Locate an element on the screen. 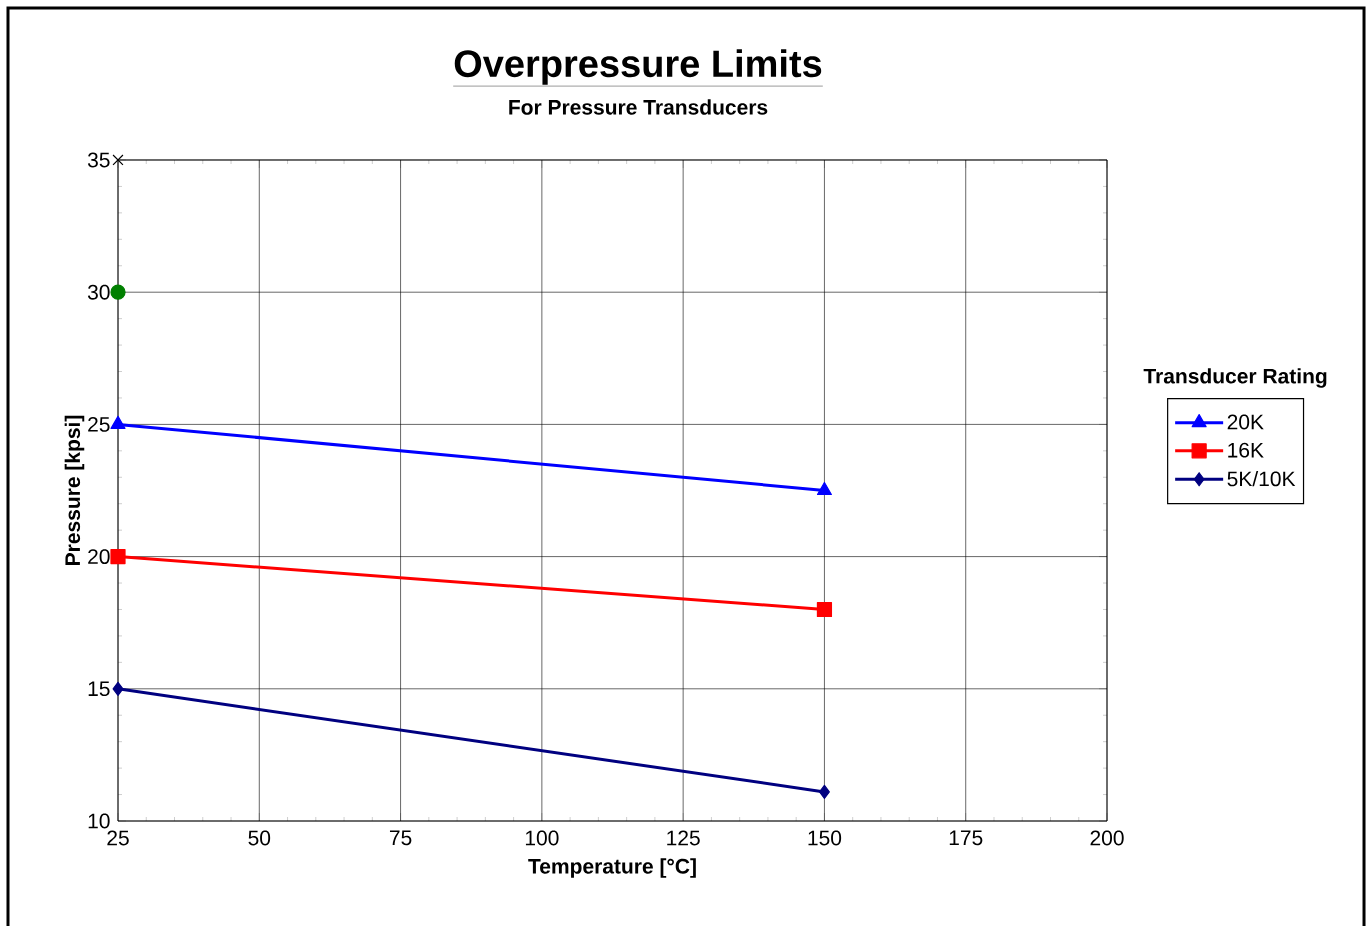 Image resolution: width=1367 pixels, height=926 pixels. y-tick-label: 30 is located at coordinates (98, 292).